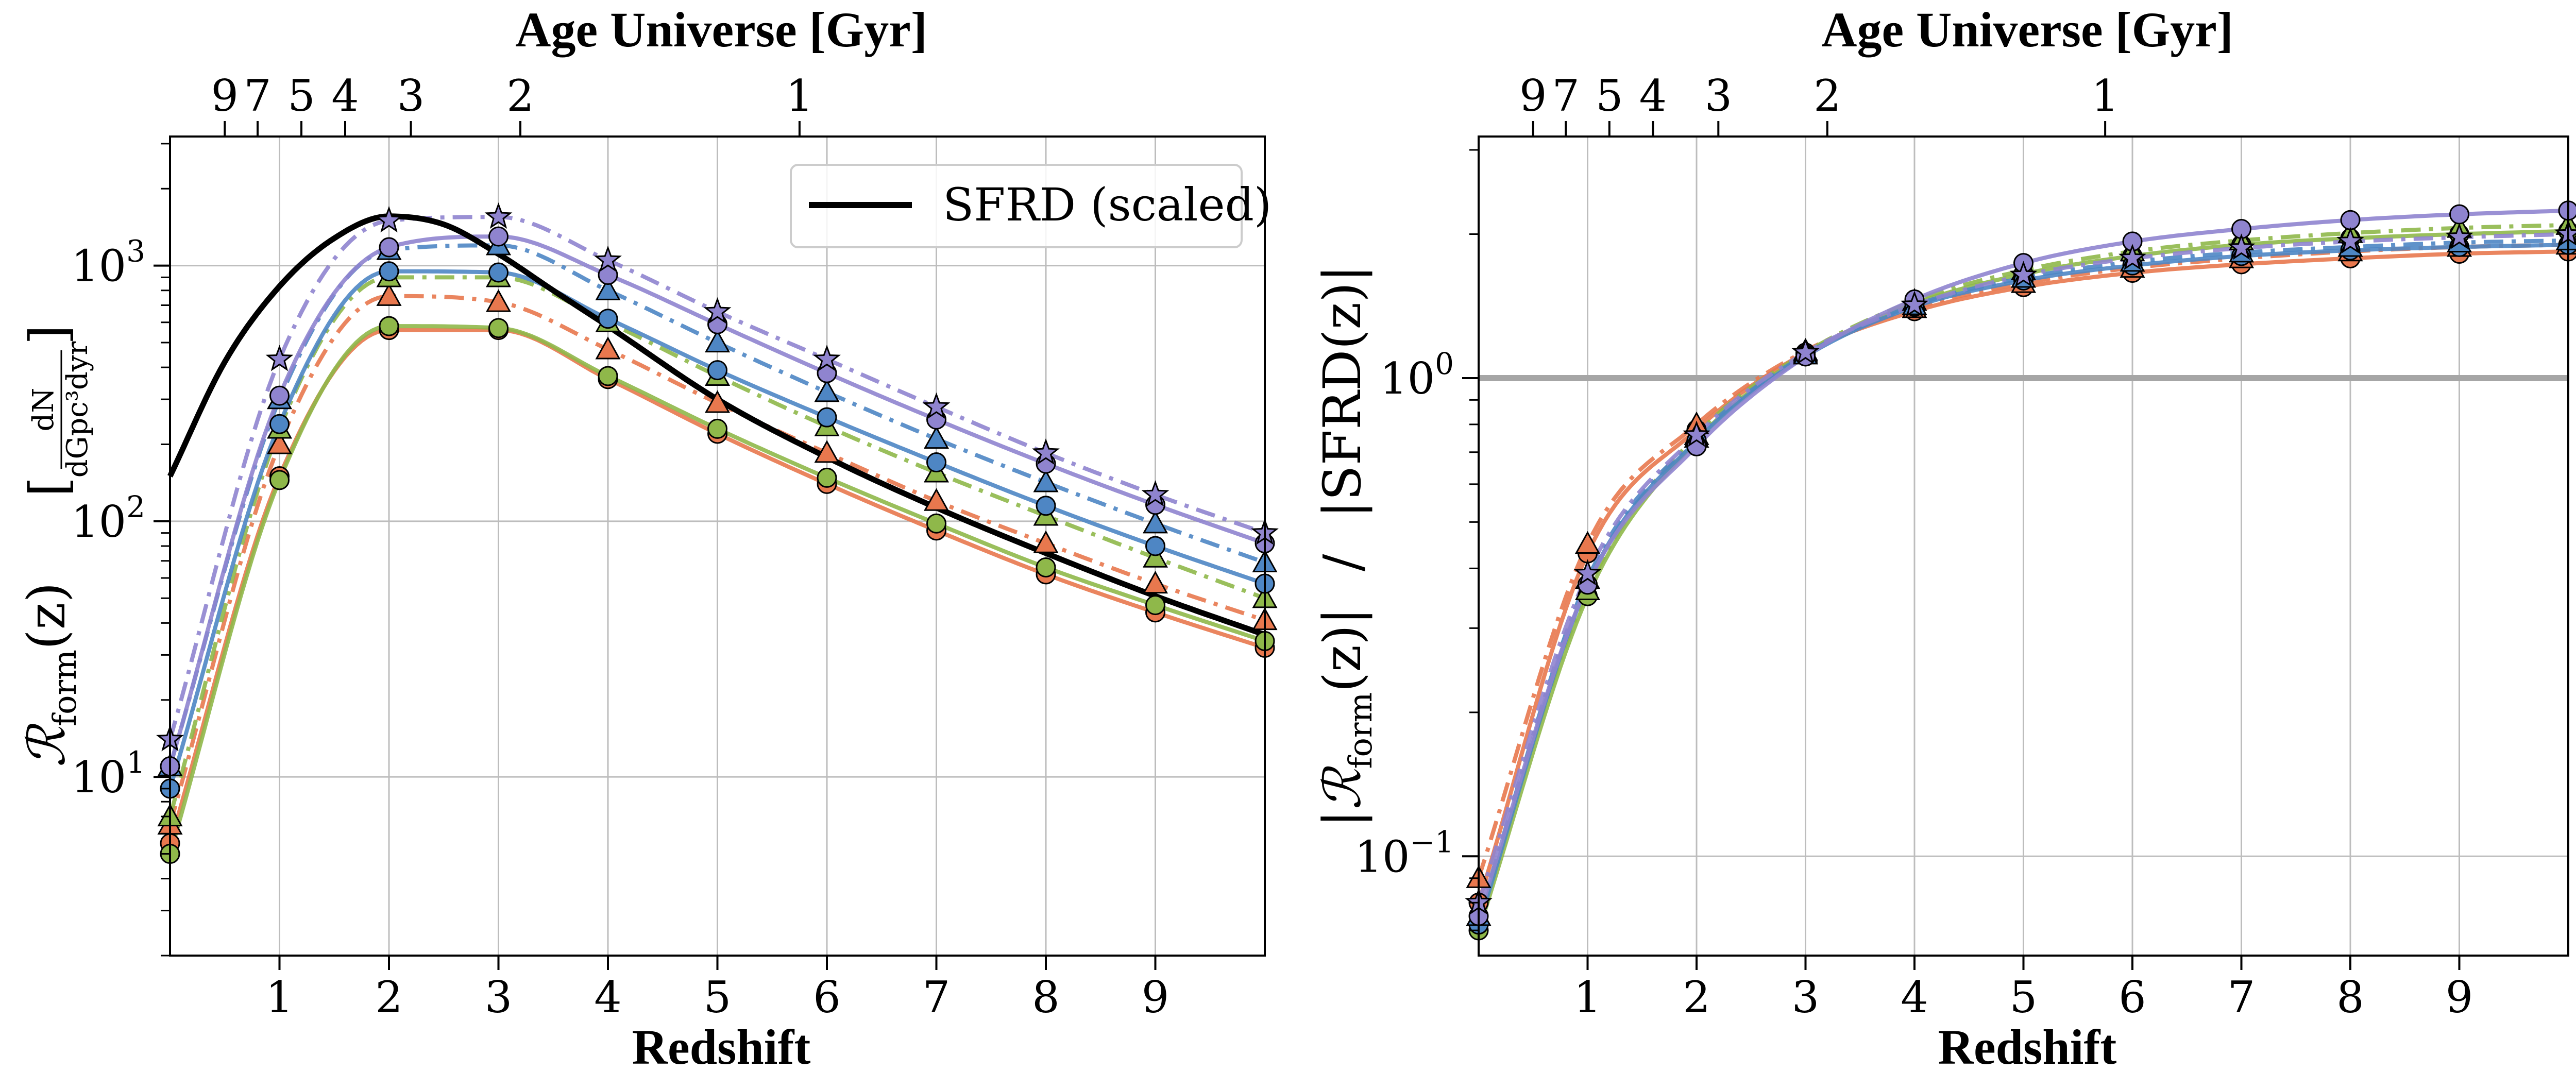 The height and width of the screenshot is (1089, 2576). Describe the element at coordinates (55, 546) in the screenshot. I see `left-y-axis-label: ℛform(z) [ dN dGpc³dyr ]` at that location.